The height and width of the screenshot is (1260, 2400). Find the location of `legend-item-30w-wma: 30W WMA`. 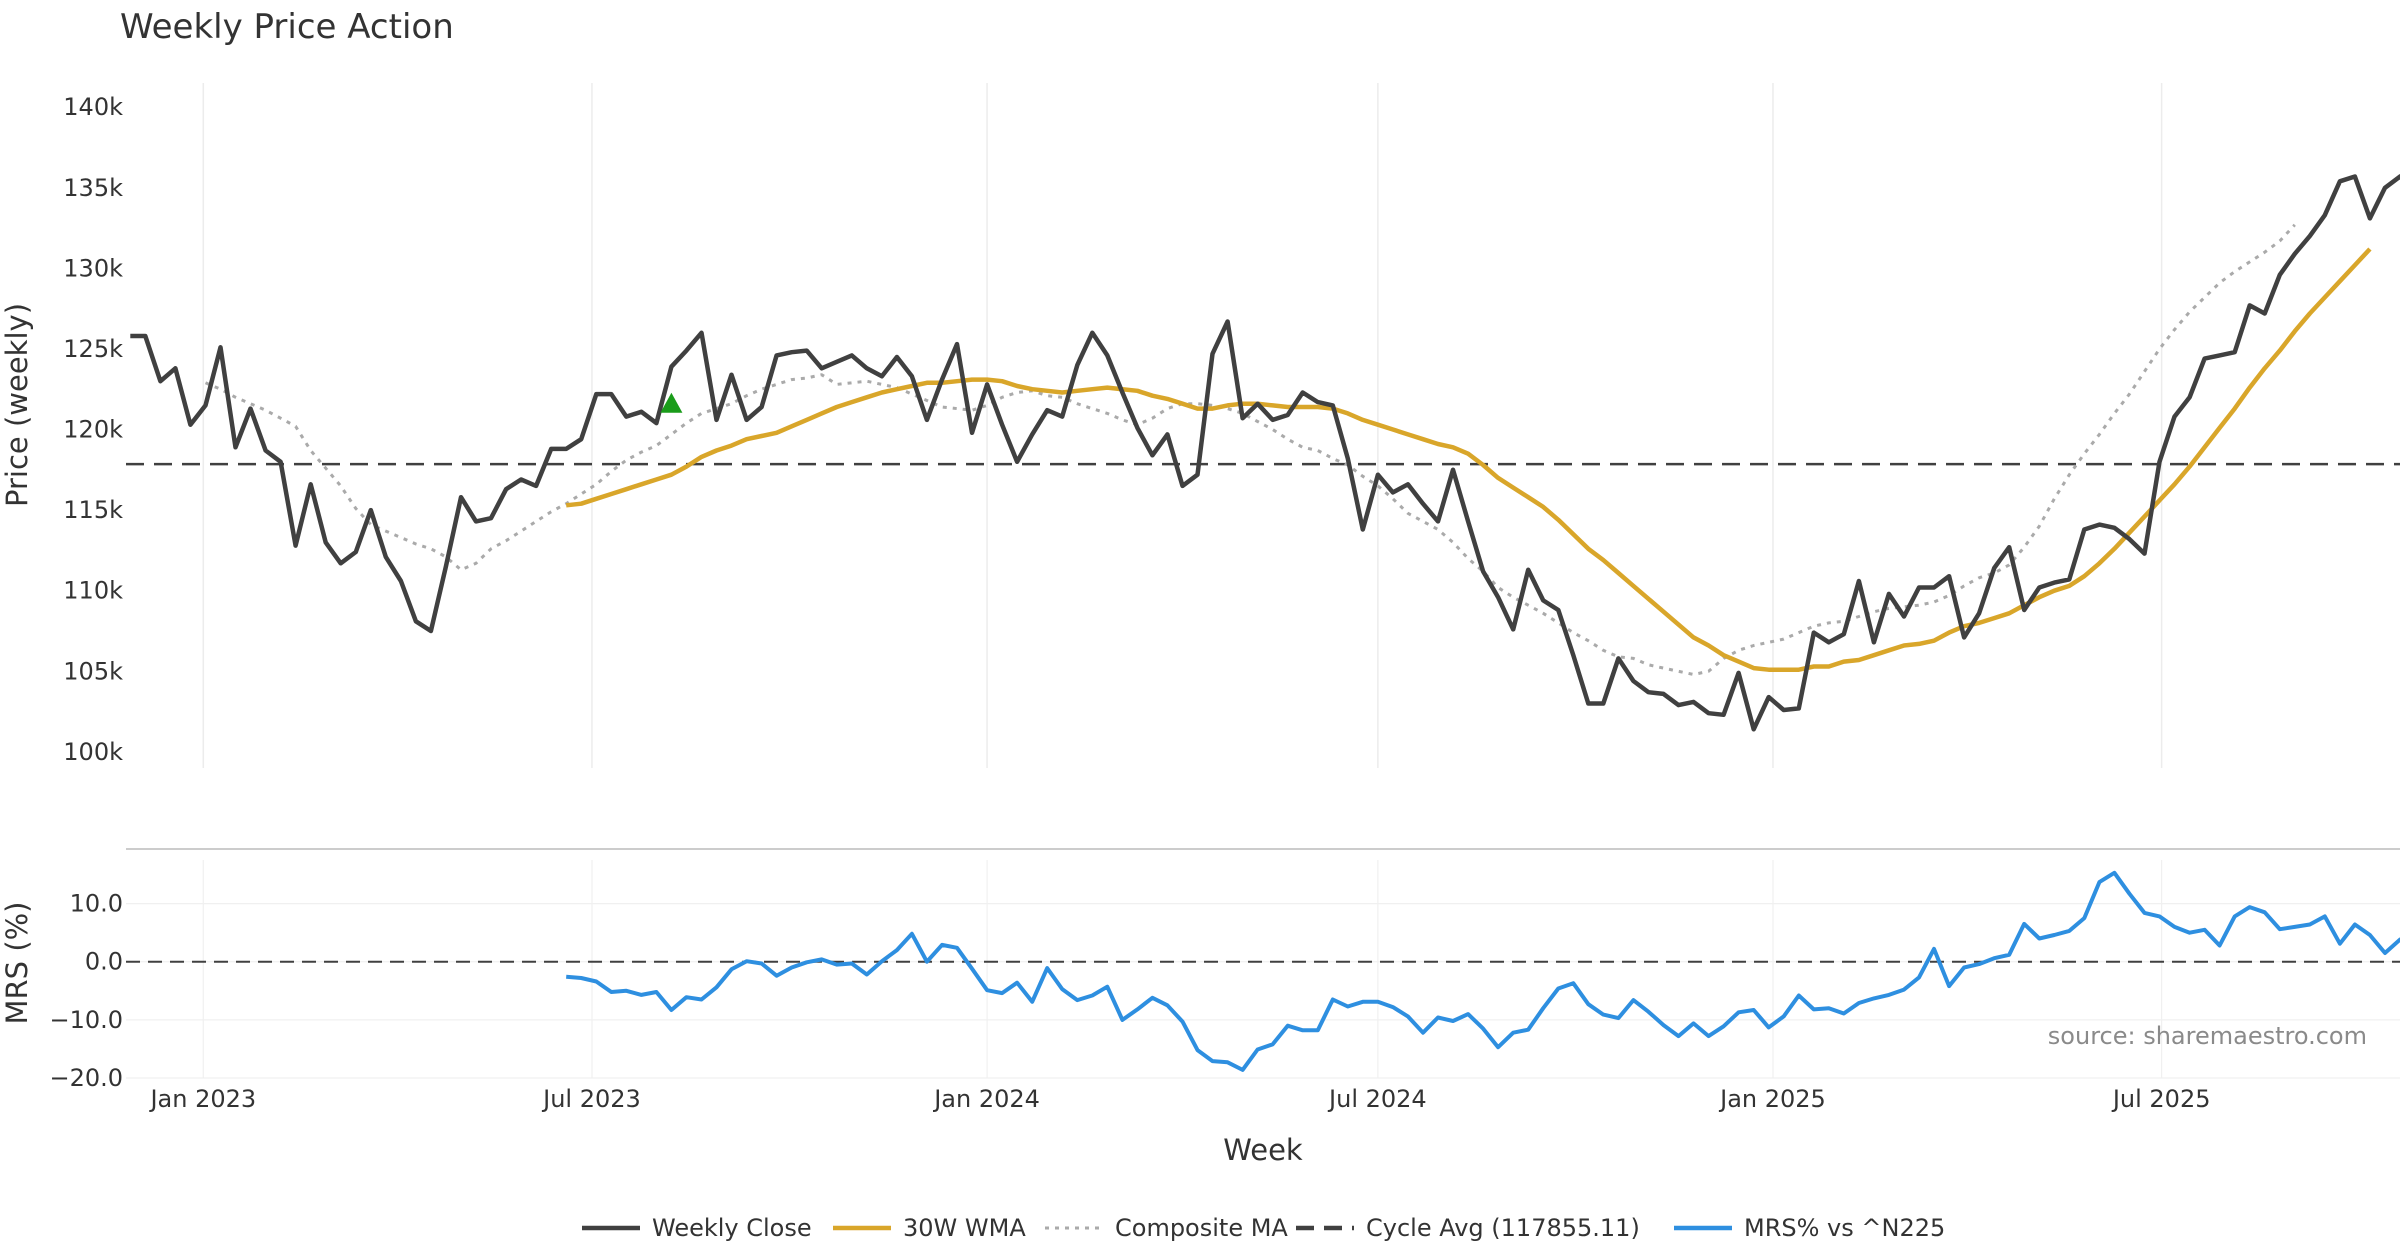

legend-item-30w-wma: 30W WMA is located at coordinates (929, 1228).